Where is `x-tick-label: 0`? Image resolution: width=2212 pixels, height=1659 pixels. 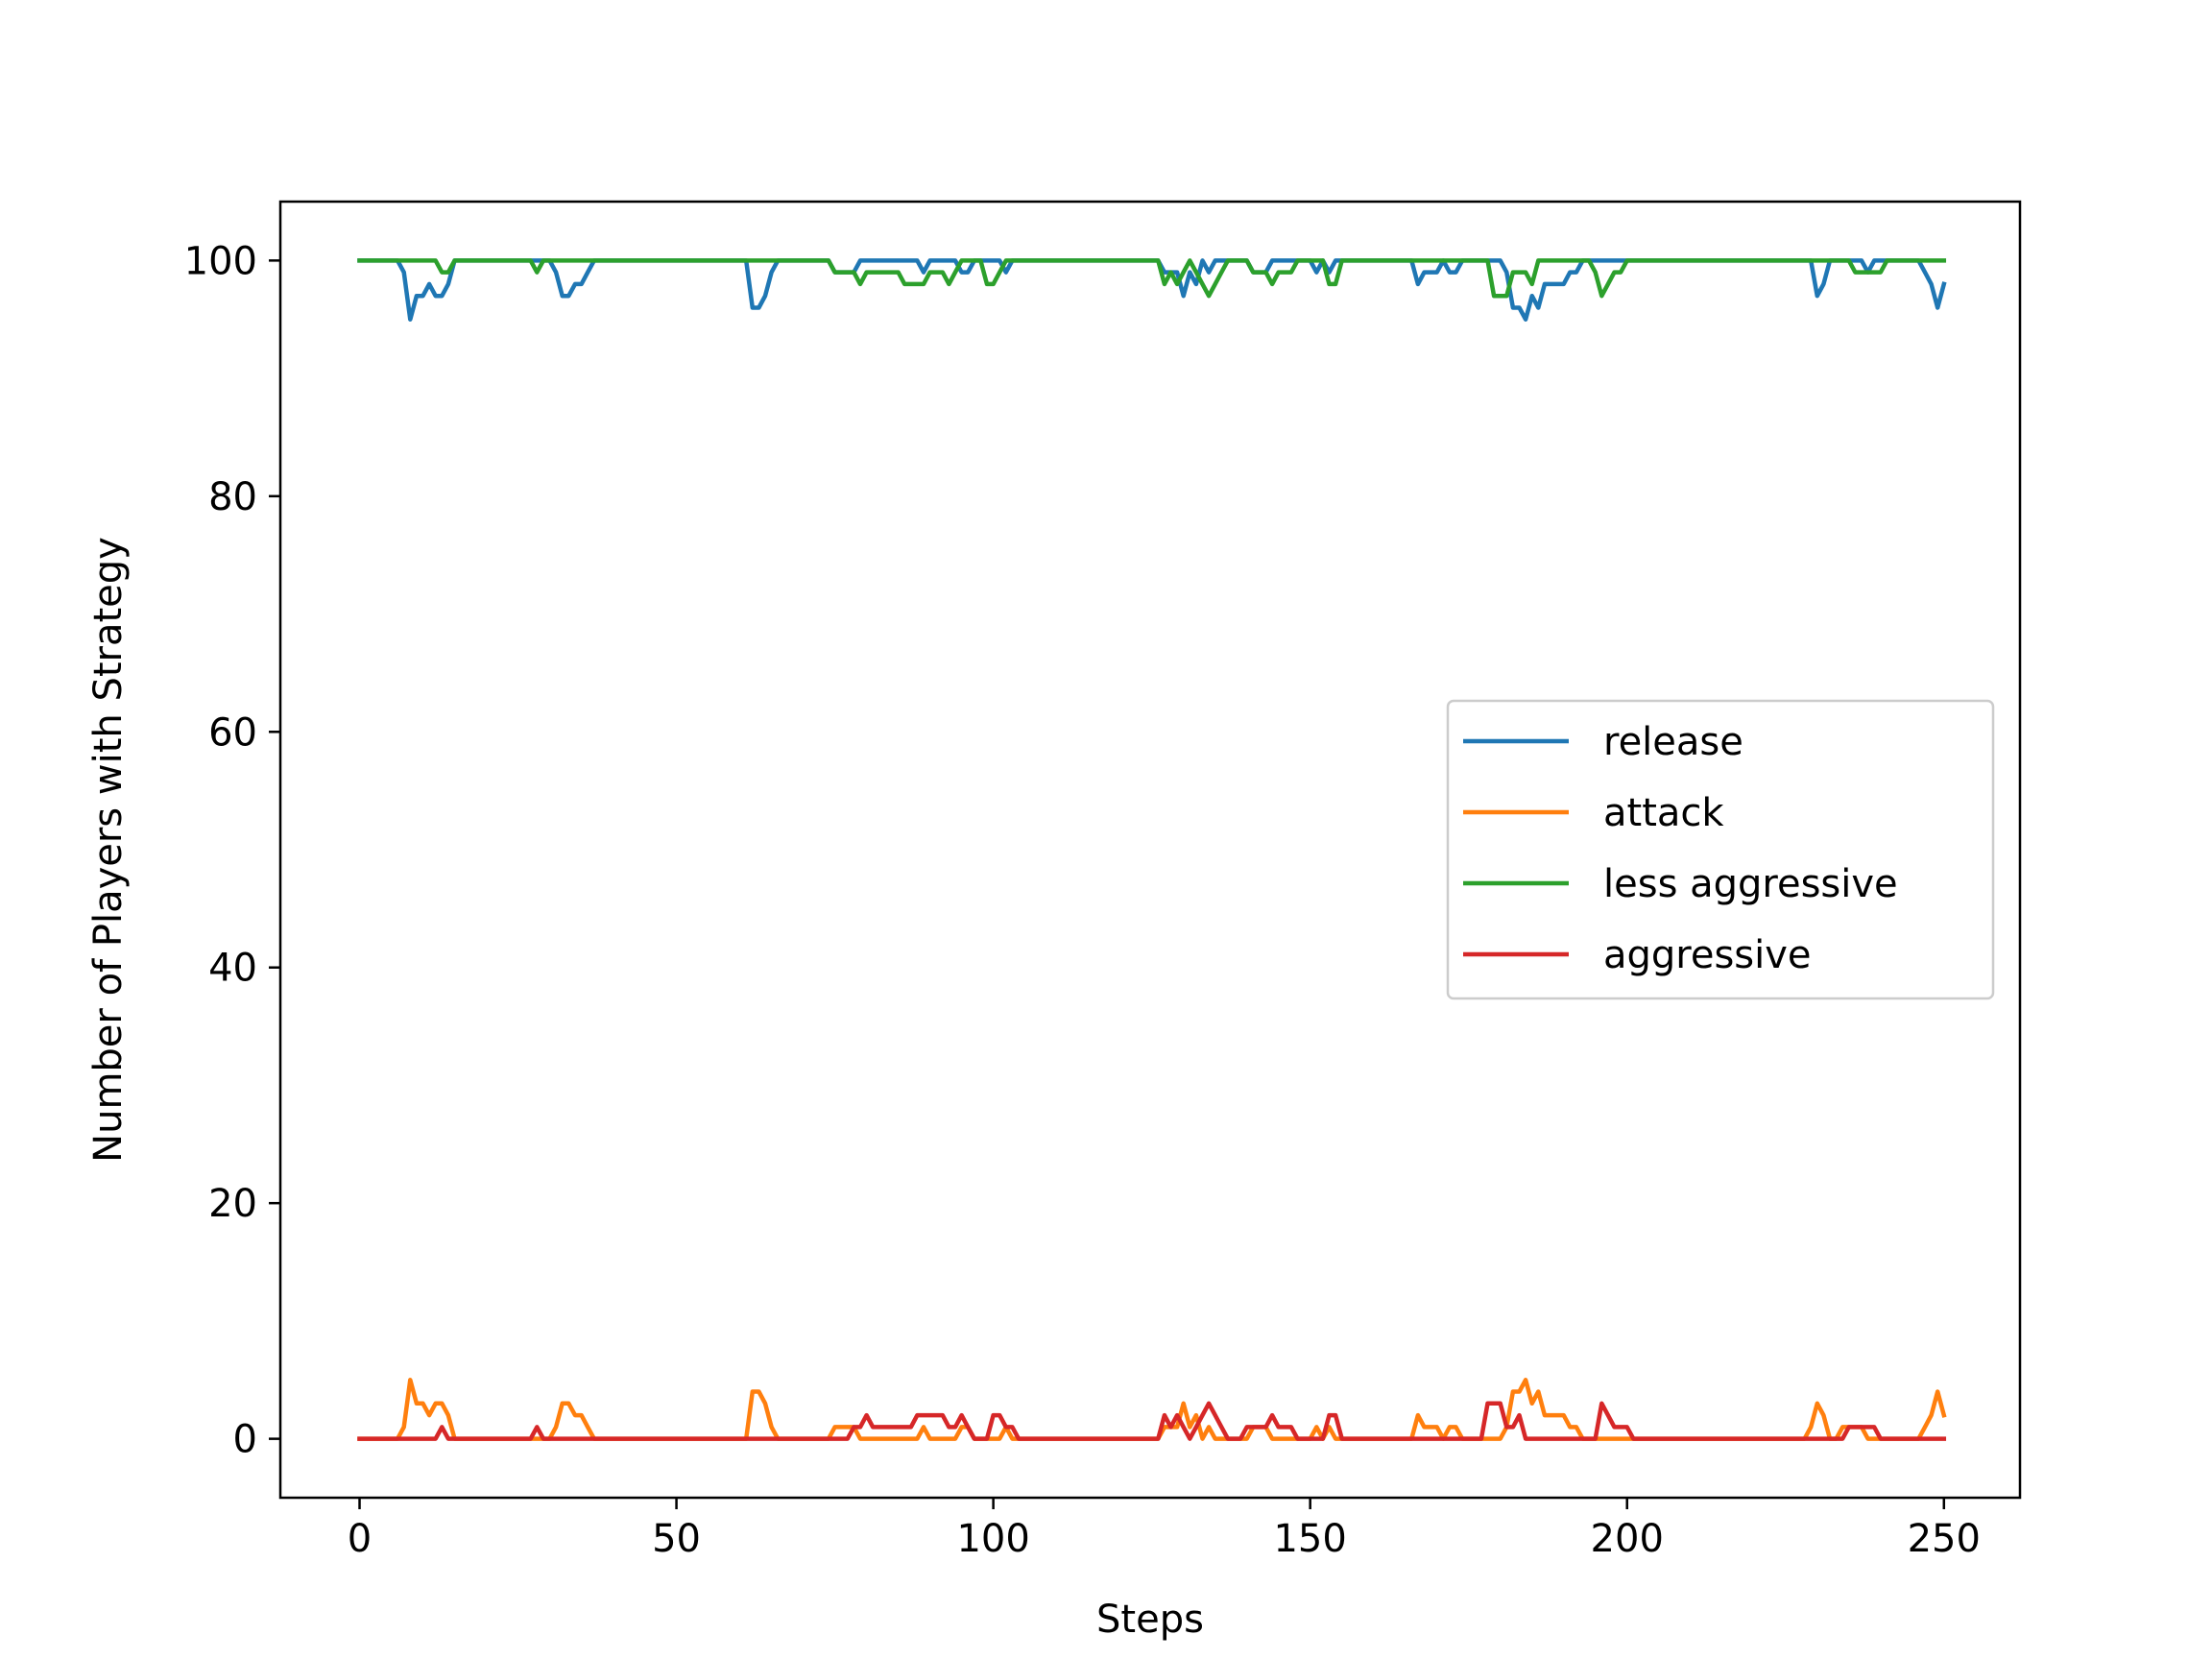
x-tick-label: 0 is located at coordinates (360, 1539).